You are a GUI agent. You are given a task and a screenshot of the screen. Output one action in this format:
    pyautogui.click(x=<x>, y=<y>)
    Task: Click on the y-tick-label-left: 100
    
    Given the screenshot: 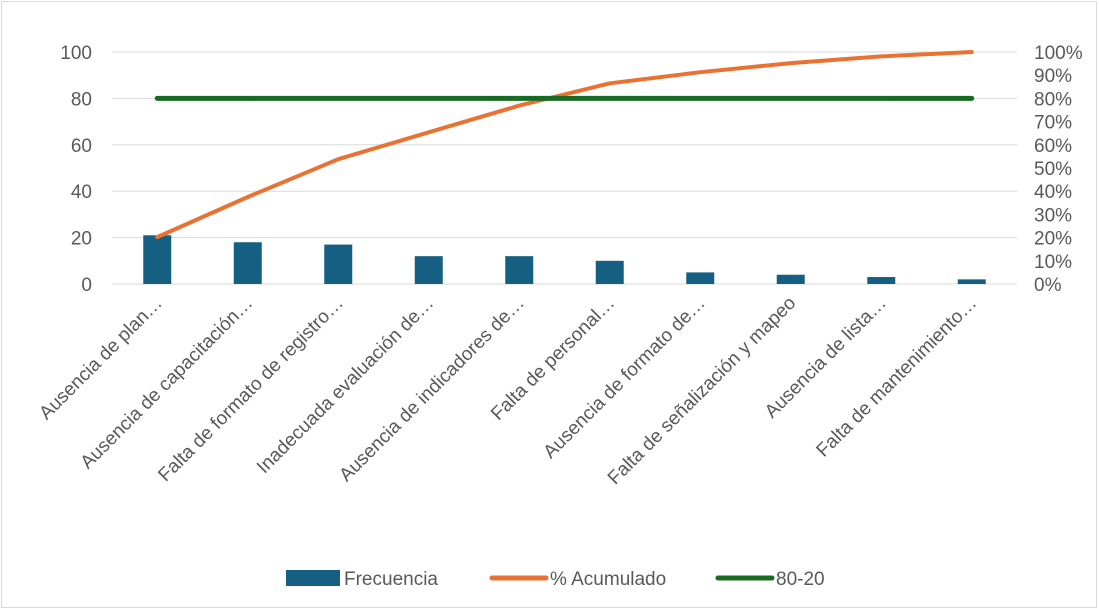 What is the action you would take?
    pyautogui.click(x=76, y=53)
    